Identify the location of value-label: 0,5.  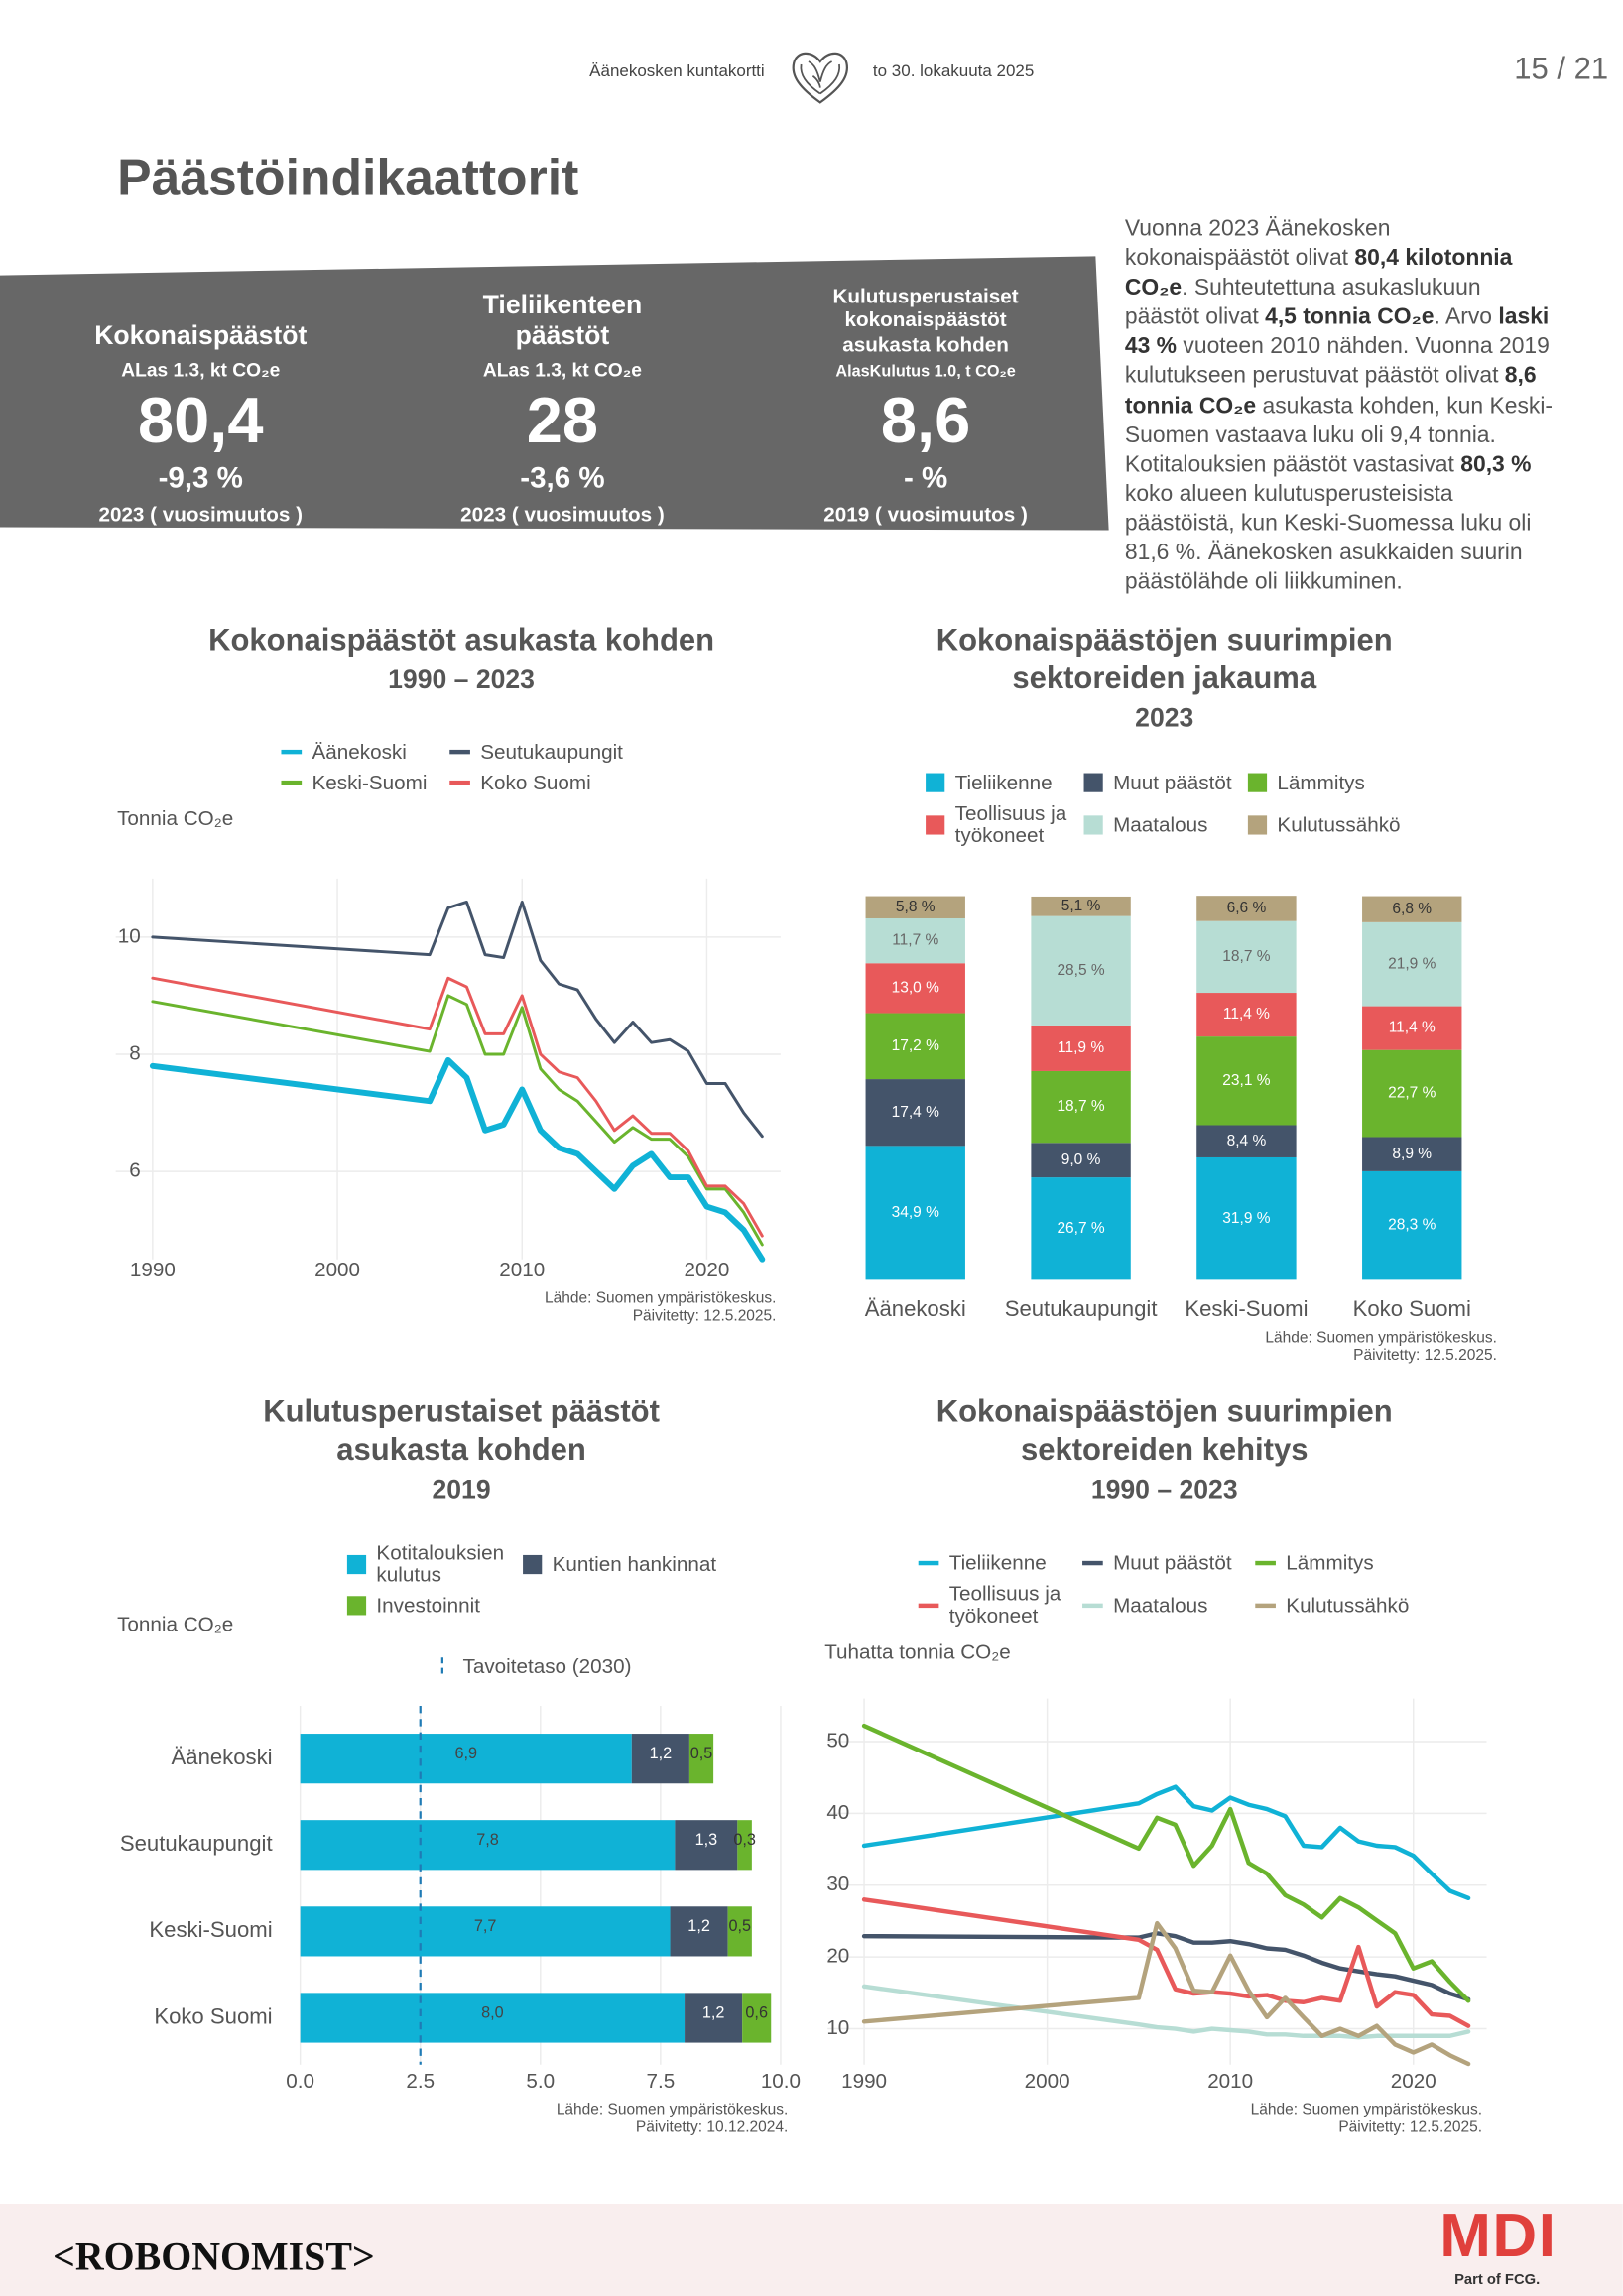
(739, 1926).